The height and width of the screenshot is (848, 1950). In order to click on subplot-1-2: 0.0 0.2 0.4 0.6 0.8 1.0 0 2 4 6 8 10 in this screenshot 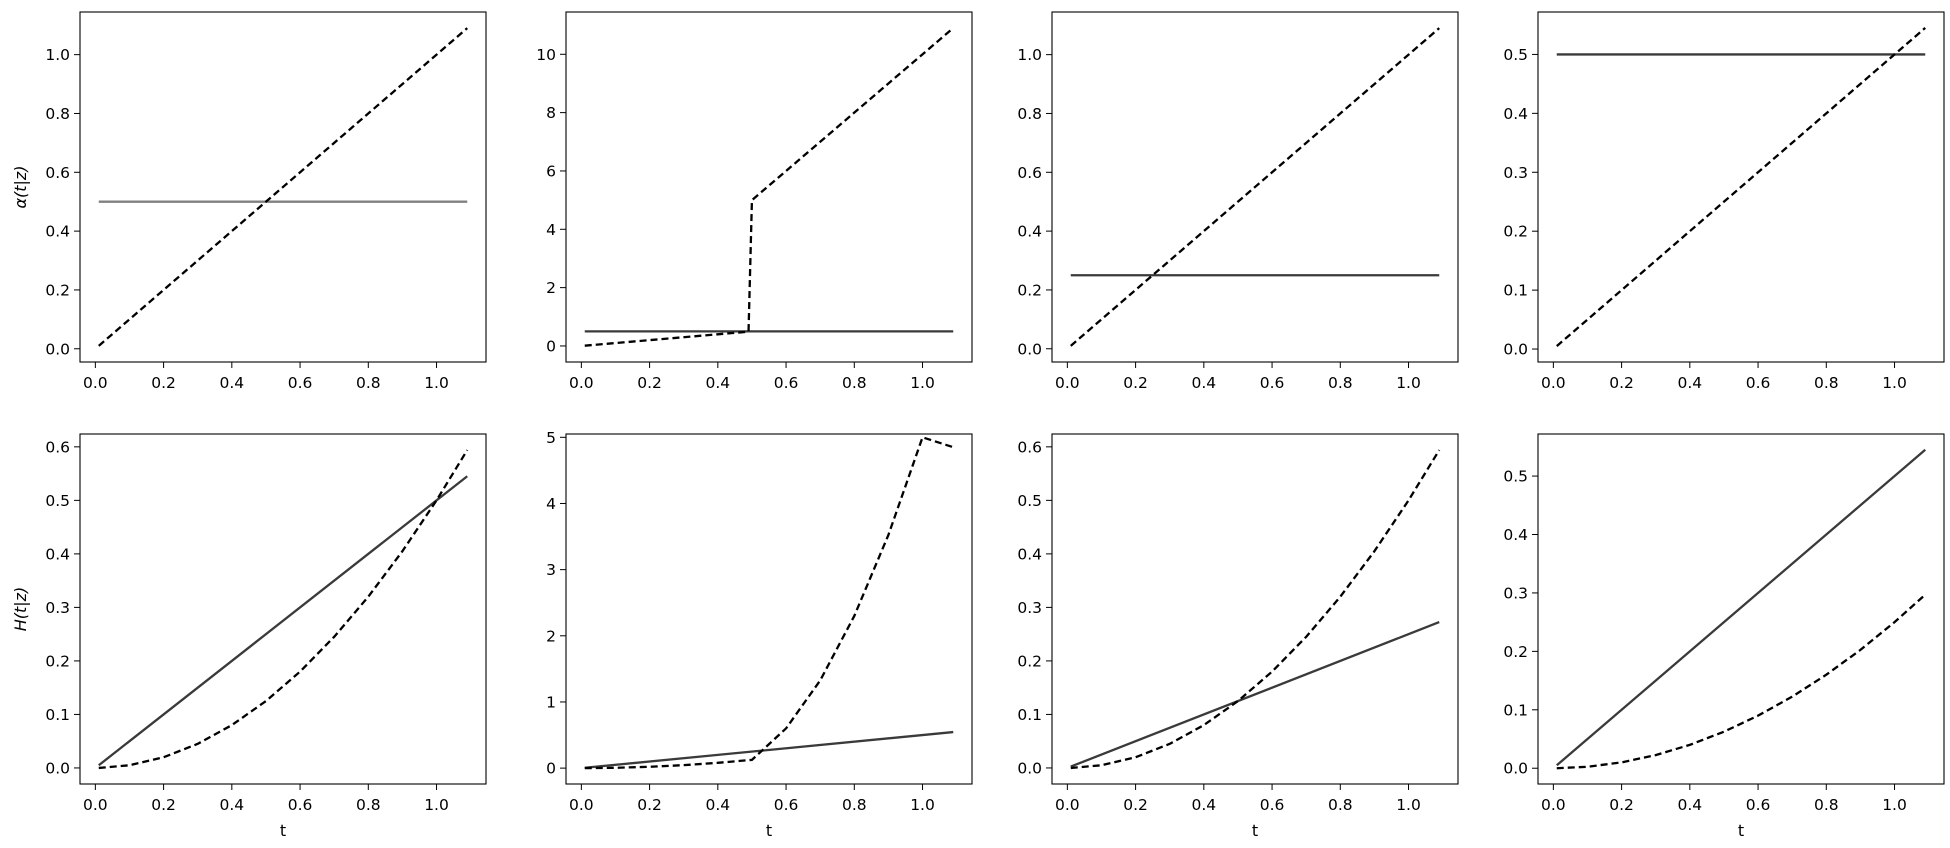, I will do `click(754, 201)`.